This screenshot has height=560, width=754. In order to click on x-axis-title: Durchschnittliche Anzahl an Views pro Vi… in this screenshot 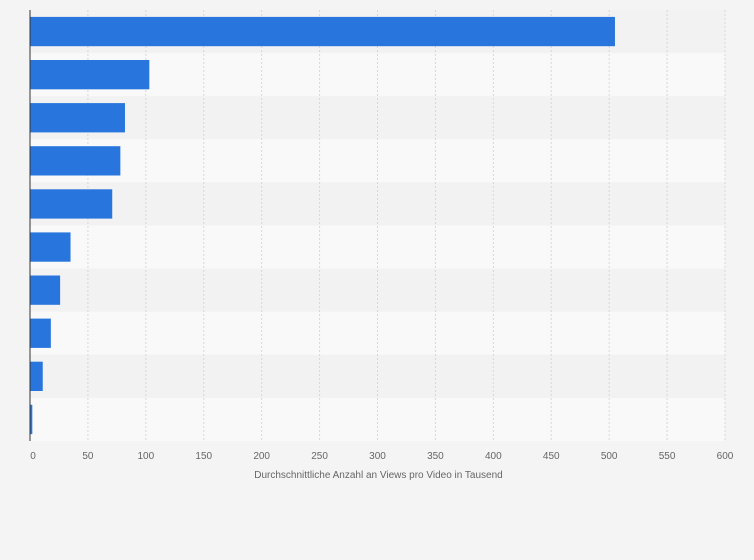, I will do `click(378, 475)`.